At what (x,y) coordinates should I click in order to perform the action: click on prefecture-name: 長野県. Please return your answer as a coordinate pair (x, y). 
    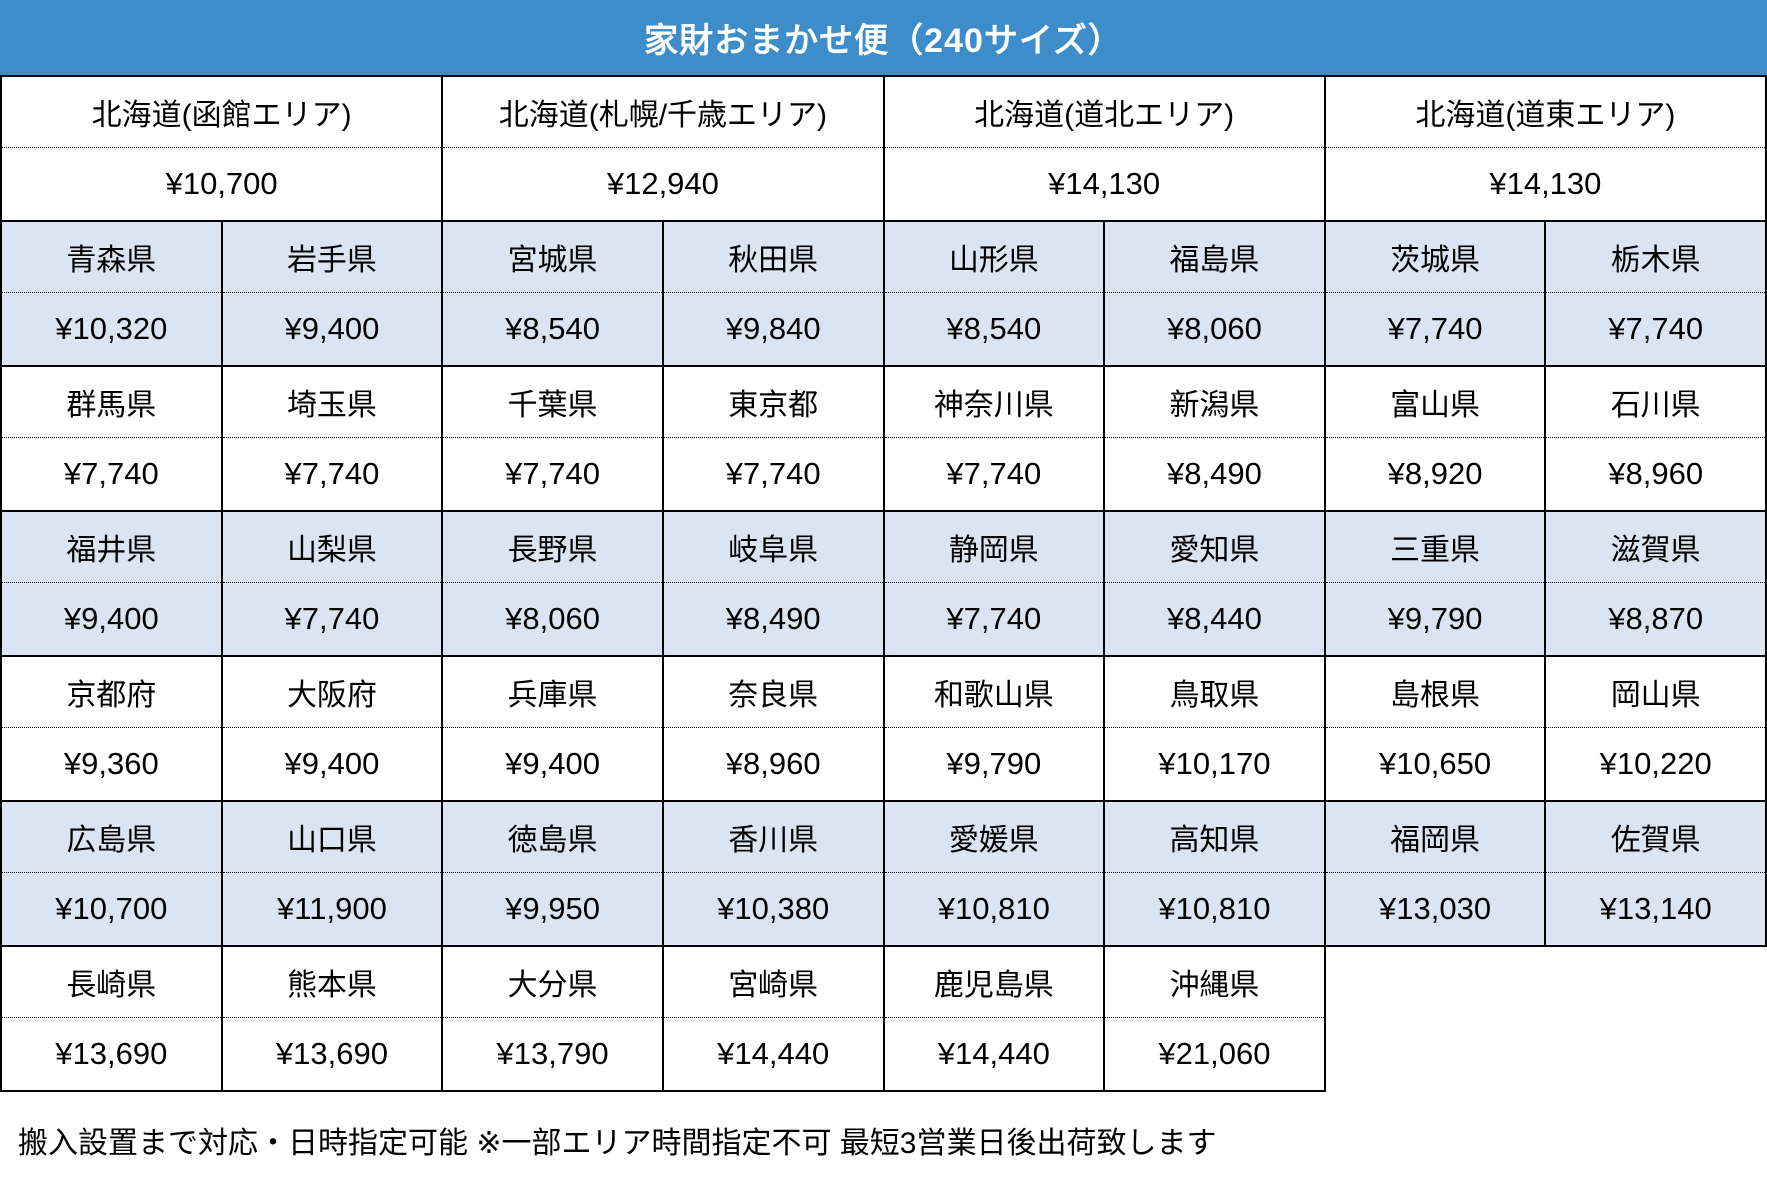
    Looking at the image, I should click on (552, 547).